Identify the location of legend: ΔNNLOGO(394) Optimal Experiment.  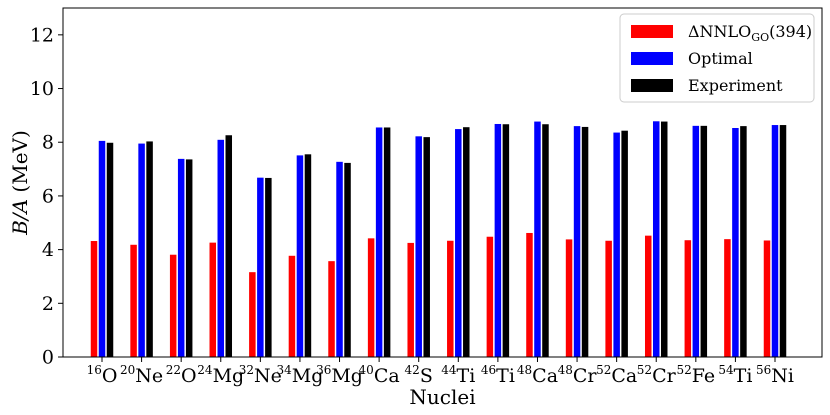
(717, 58).